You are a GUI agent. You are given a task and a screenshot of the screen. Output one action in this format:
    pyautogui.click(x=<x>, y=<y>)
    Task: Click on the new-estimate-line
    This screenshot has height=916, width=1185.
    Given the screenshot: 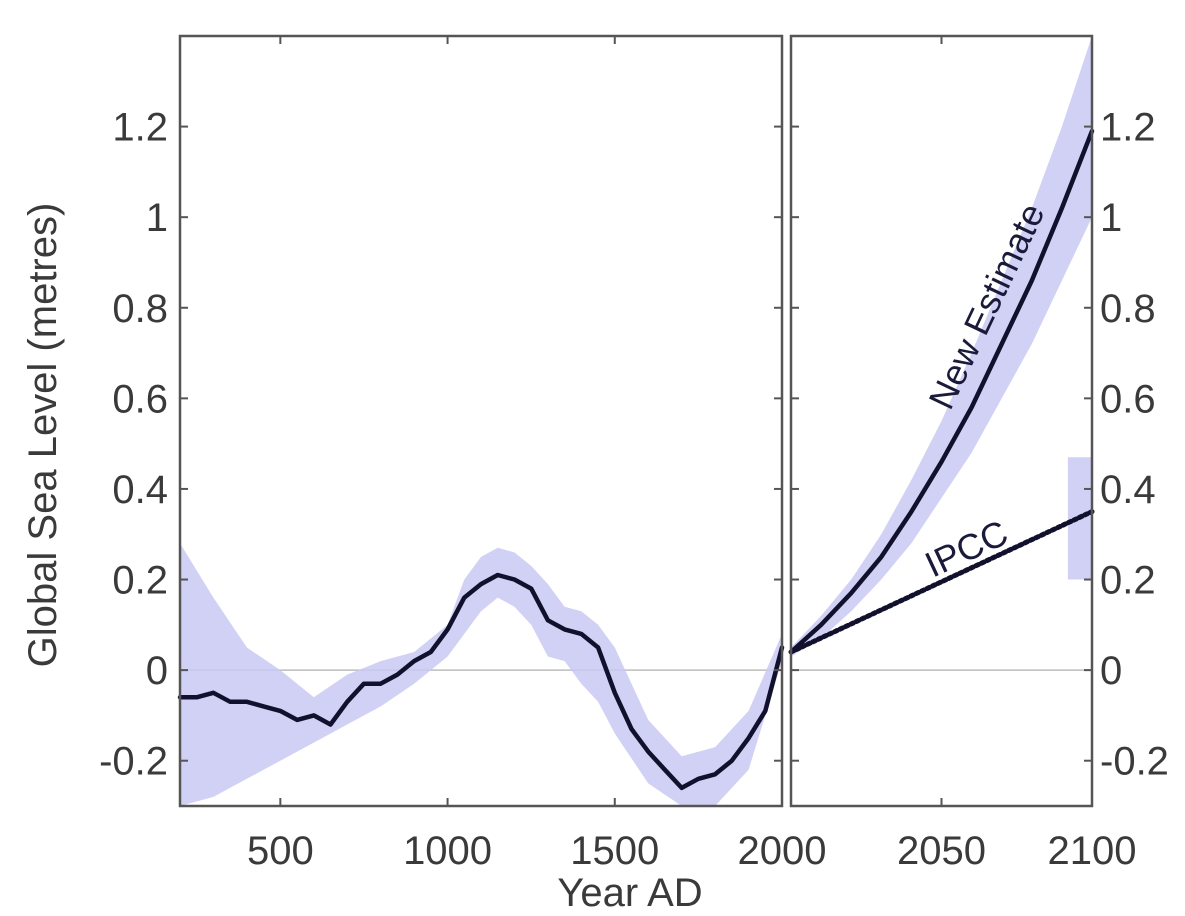 What is the action you would take?
    pyautogui.click(x=941, y=391)
    